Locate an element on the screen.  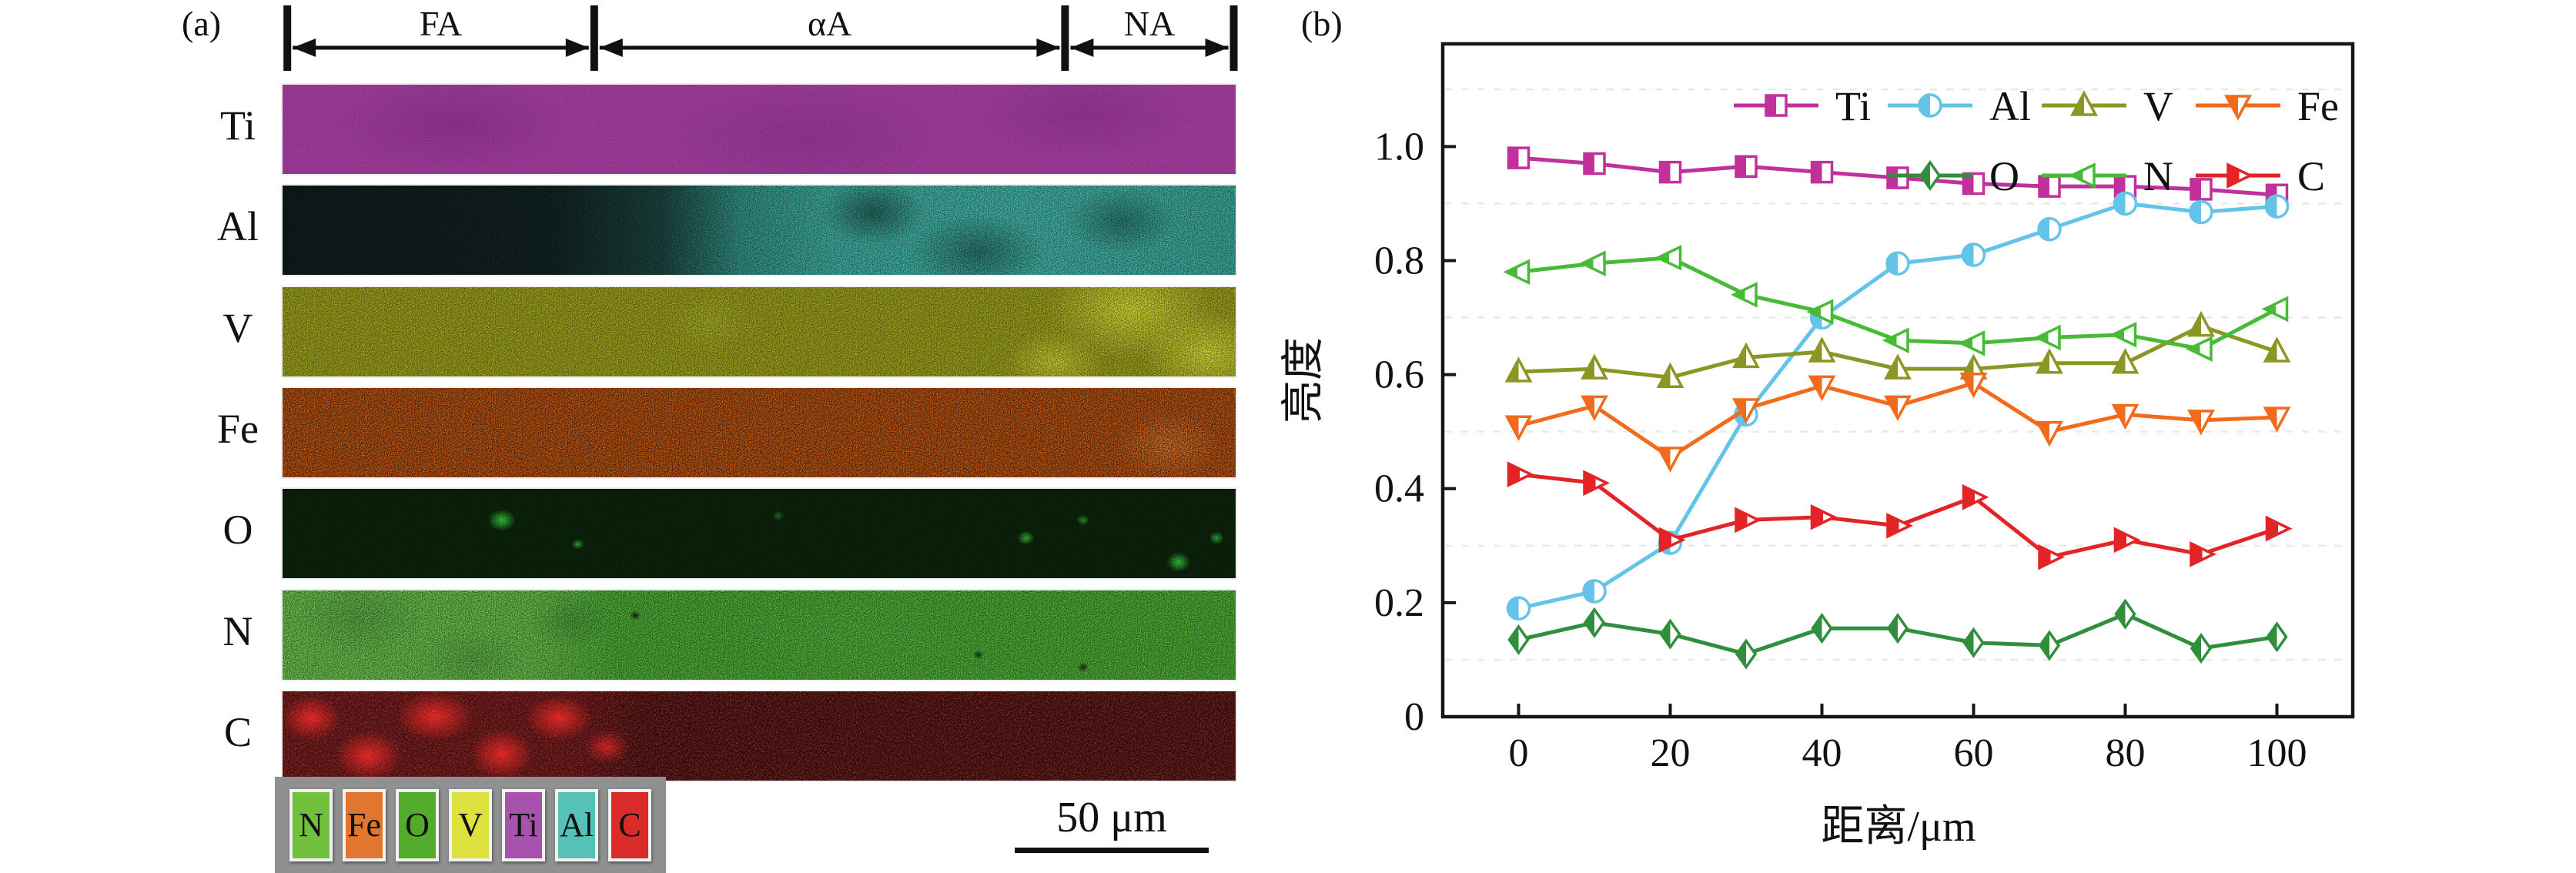
legend-label-C: C is located at coordinates (2311, 176).